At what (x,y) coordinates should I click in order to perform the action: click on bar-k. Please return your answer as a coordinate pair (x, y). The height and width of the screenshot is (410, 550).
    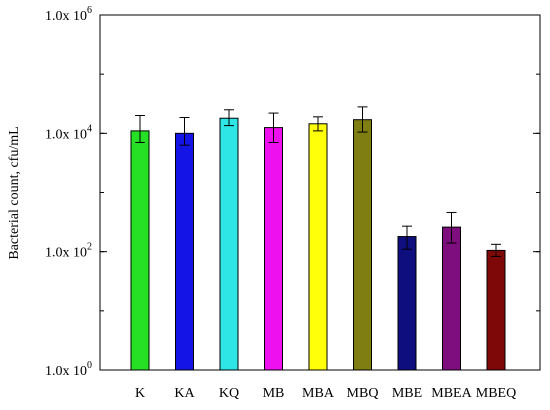
    Looking at the image, I should click on (140, 250).